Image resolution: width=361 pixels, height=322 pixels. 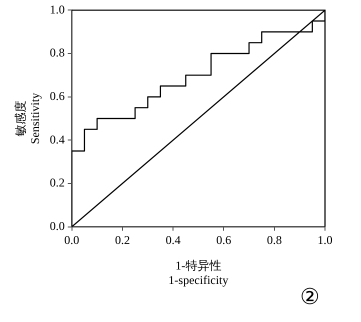 What do you see at coordinates (57, 183) in the screenshot?
I see `y-tick-label: 0.2` at bounding box center [57, 183].